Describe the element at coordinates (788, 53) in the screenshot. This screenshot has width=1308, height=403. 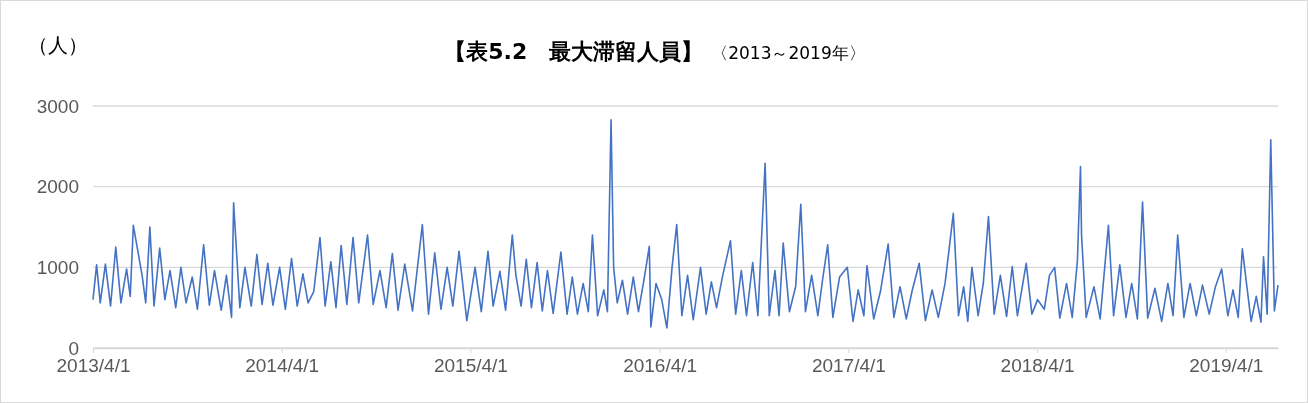
I see `chart-subtitle: 〈2013～2019年〉` at that location.